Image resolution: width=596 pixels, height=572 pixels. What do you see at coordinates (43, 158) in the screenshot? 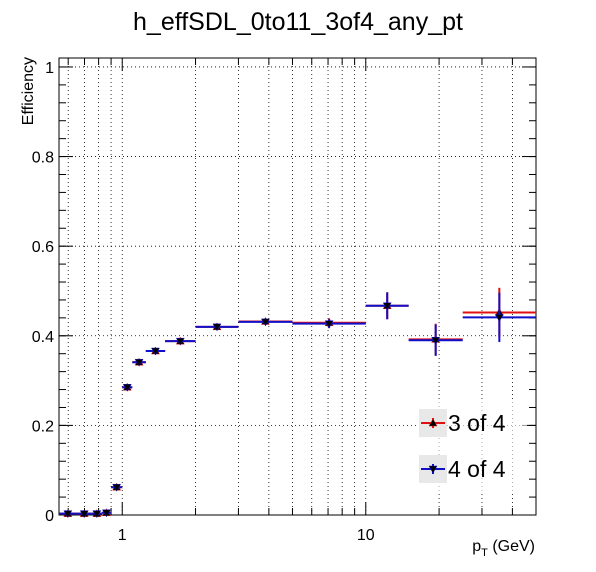
I see `y-tick-label: 0.8` at bounding box center [43, 158].